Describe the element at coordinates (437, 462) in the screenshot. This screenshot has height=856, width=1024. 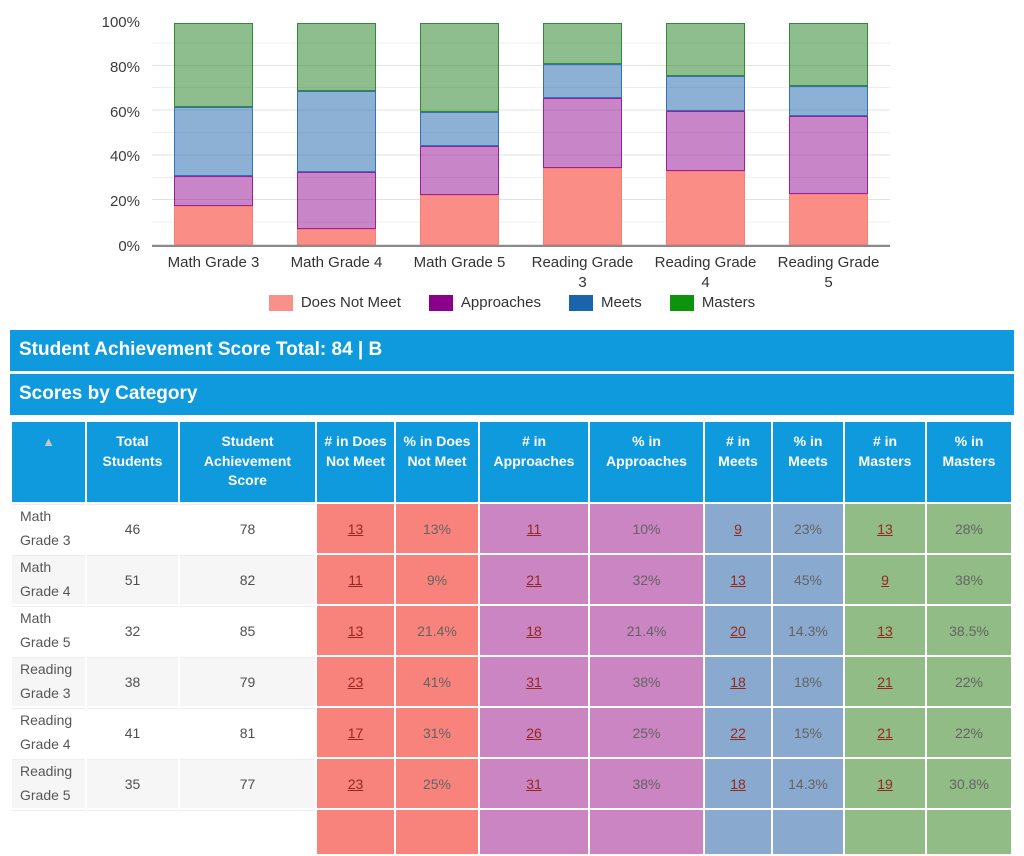
I see `column-header: % in Does Not Meet` at that location.